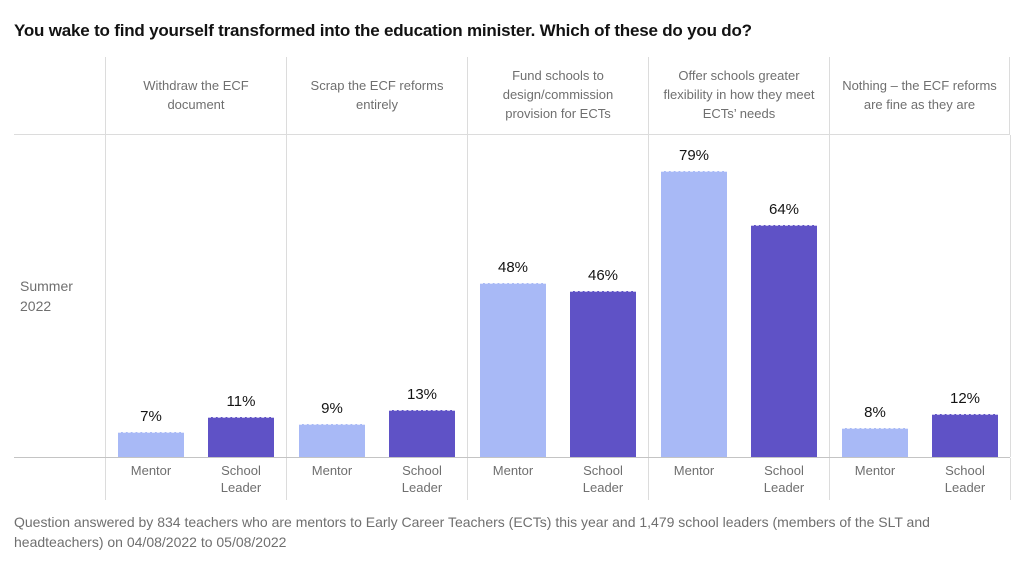 The width and height of the screenshot is (1024, 569). I want to click on bar-slot: 46%, so click(603, 296).